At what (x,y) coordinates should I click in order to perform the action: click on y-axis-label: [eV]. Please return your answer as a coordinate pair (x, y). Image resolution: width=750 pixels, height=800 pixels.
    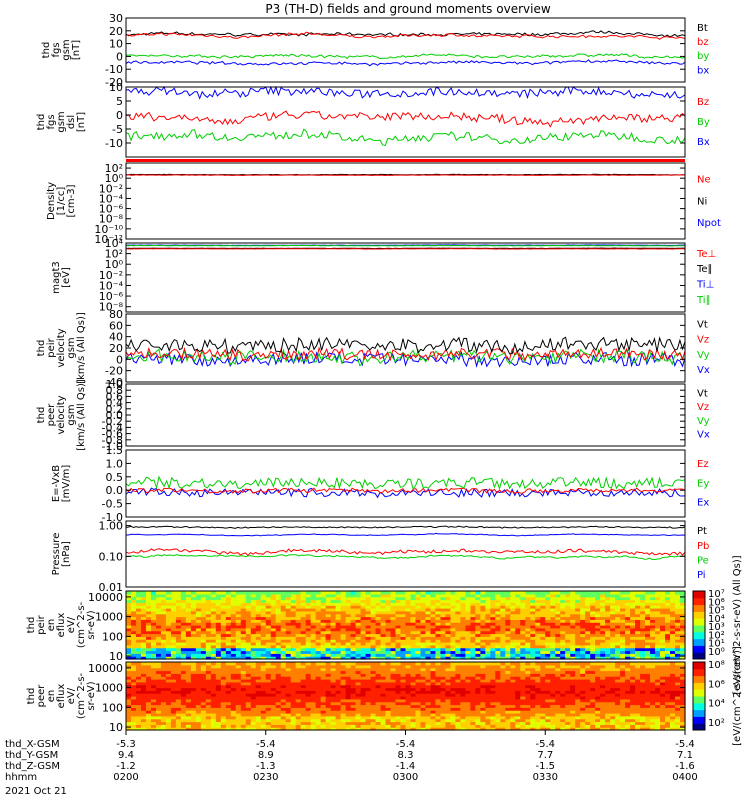
    Looking at the image, I should click on (66, 277).